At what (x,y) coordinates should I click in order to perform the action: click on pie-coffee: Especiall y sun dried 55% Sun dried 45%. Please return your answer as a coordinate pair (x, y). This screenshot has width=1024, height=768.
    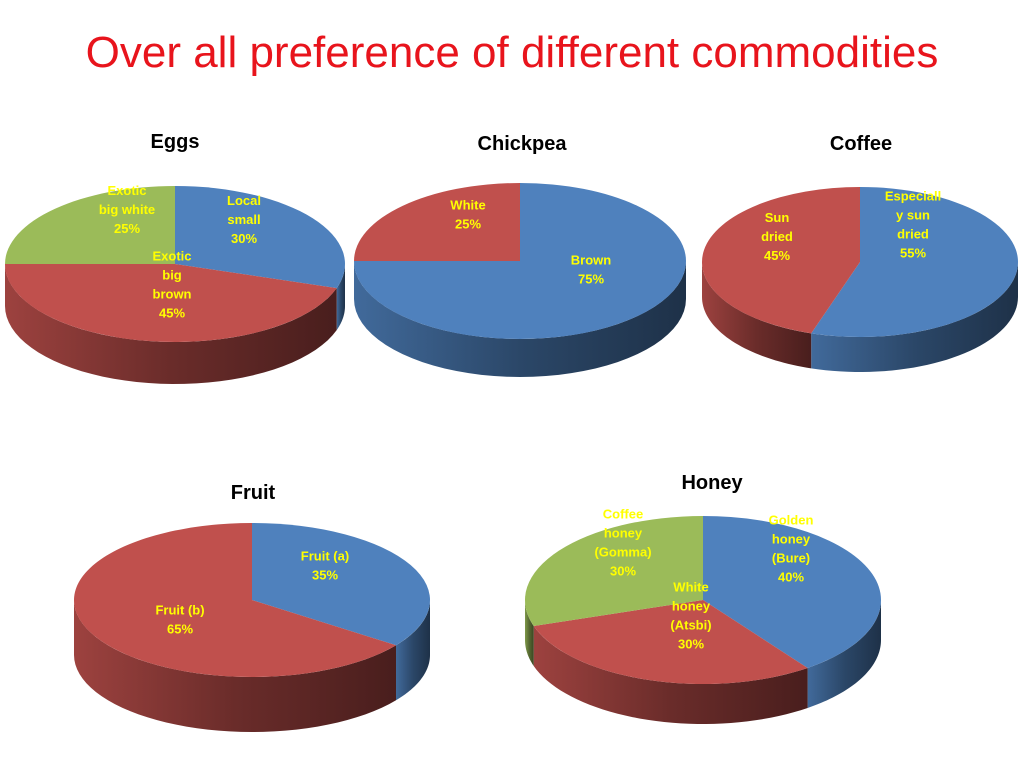
    Looking at the image, I should click on (859, 279).